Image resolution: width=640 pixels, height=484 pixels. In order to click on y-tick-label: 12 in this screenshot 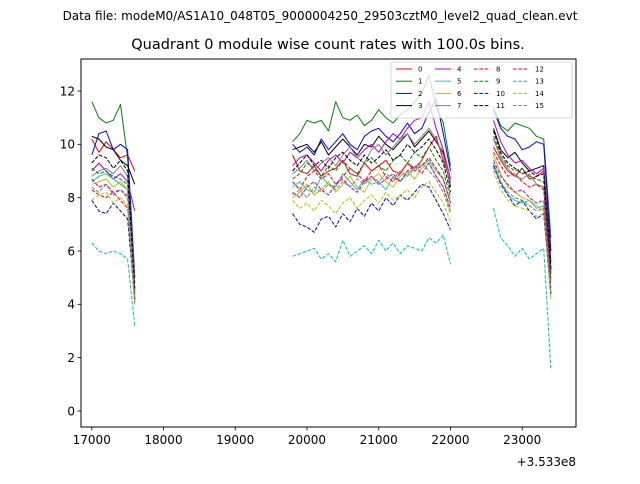, I will do `click(67, 91)`.